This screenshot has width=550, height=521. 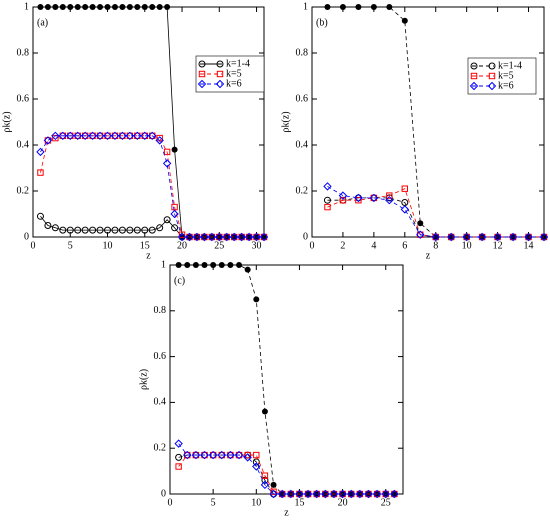 What do you see at coordinates (286, 474) in the screenshot?
I see `series-line` at bounding box center [286, 474].